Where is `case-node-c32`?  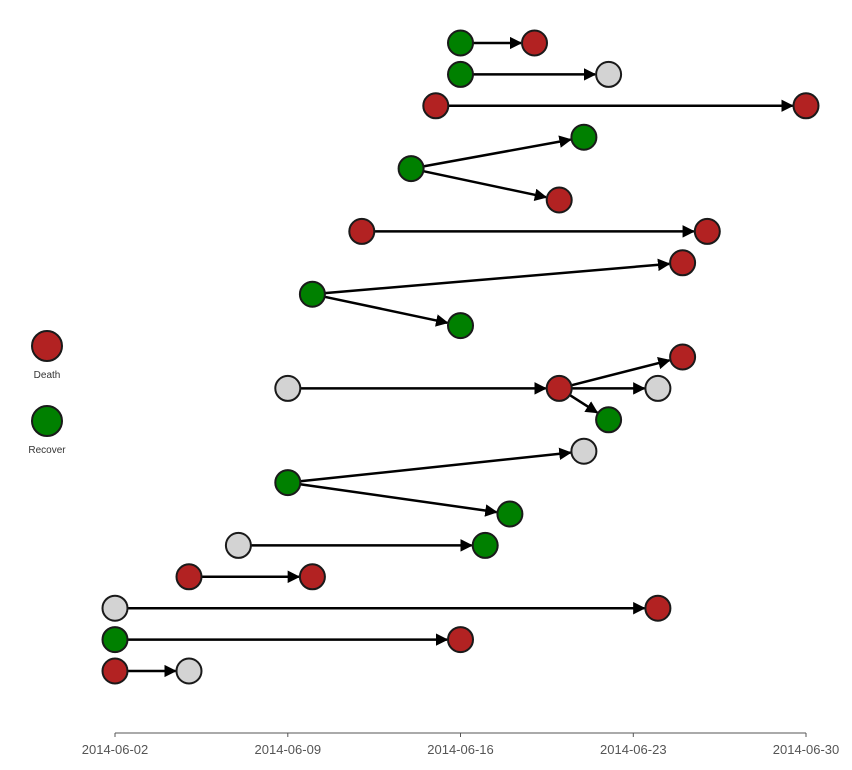
case-node-c32 is located at coordinates (189, 671).